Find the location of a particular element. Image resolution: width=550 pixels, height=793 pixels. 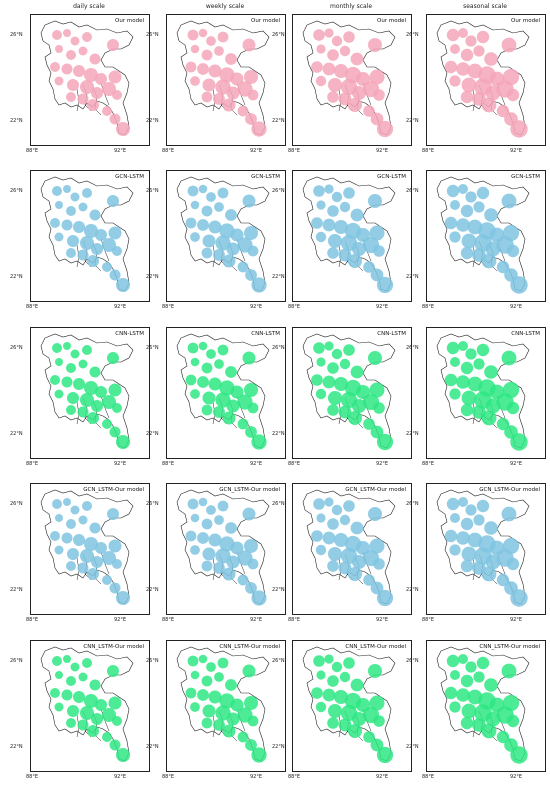

model-label: GCN_LSTM-Our model is located at coordinates (249, 490).